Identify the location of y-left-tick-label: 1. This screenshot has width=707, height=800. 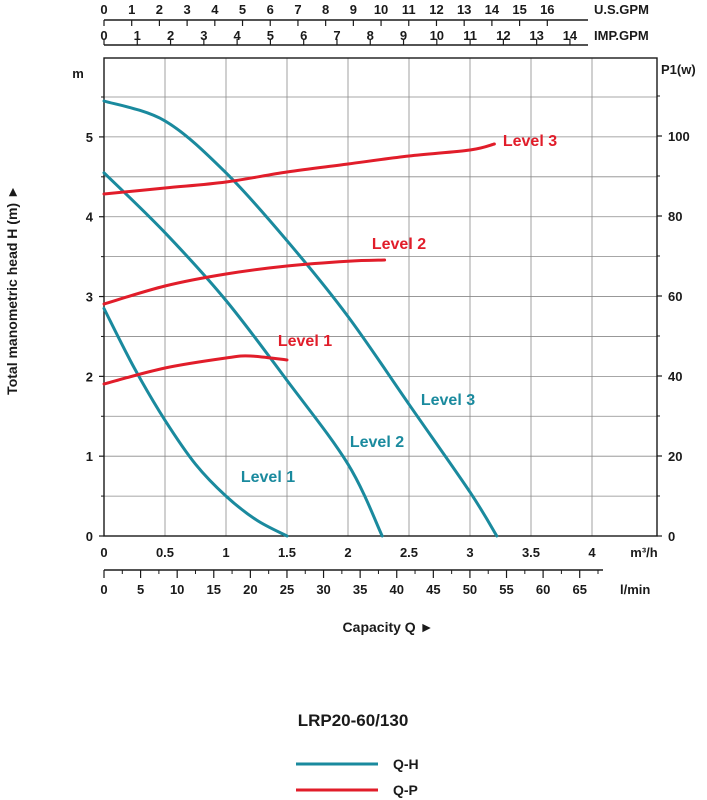
(89, 456).